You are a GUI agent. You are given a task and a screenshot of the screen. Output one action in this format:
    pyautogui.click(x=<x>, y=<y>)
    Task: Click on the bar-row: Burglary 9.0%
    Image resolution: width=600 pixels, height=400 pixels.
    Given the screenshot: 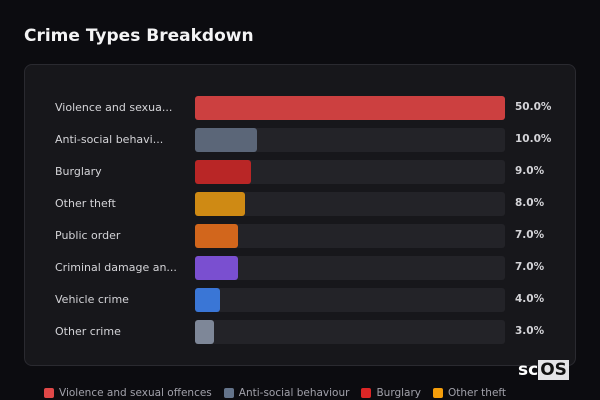 What is the action you would take?
    pyautogui.click(x=301, y=172)
    